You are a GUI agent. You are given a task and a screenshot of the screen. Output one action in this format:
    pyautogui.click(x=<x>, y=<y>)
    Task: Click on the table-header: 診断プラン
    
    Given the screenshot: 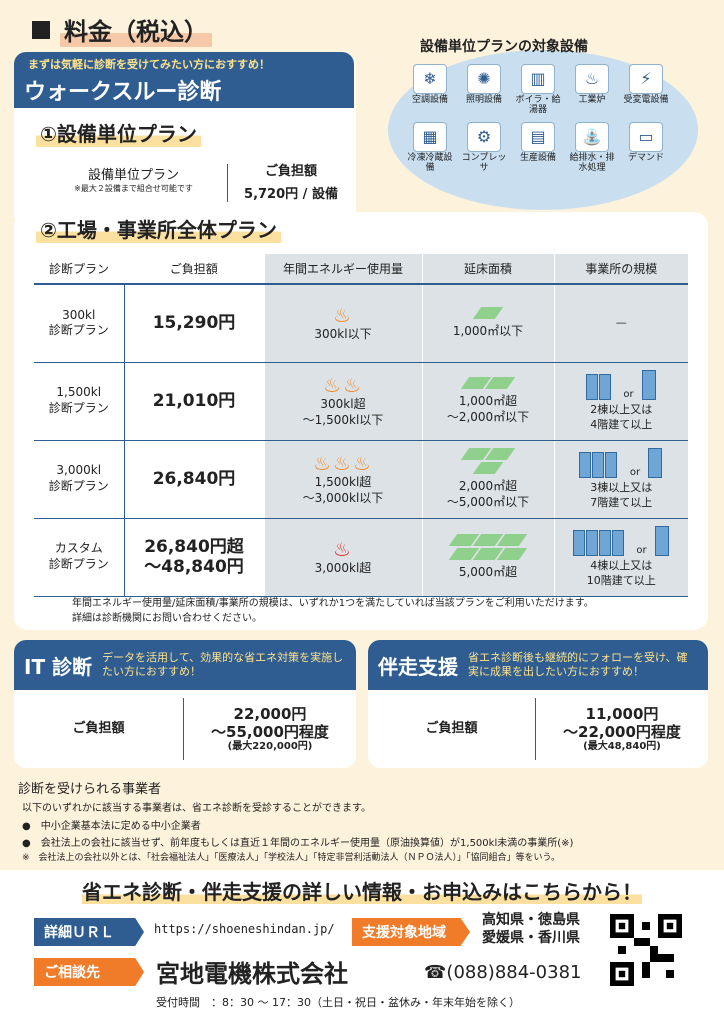 What is the action you would take?
    pyautogui.click(x=79, y=269)
    